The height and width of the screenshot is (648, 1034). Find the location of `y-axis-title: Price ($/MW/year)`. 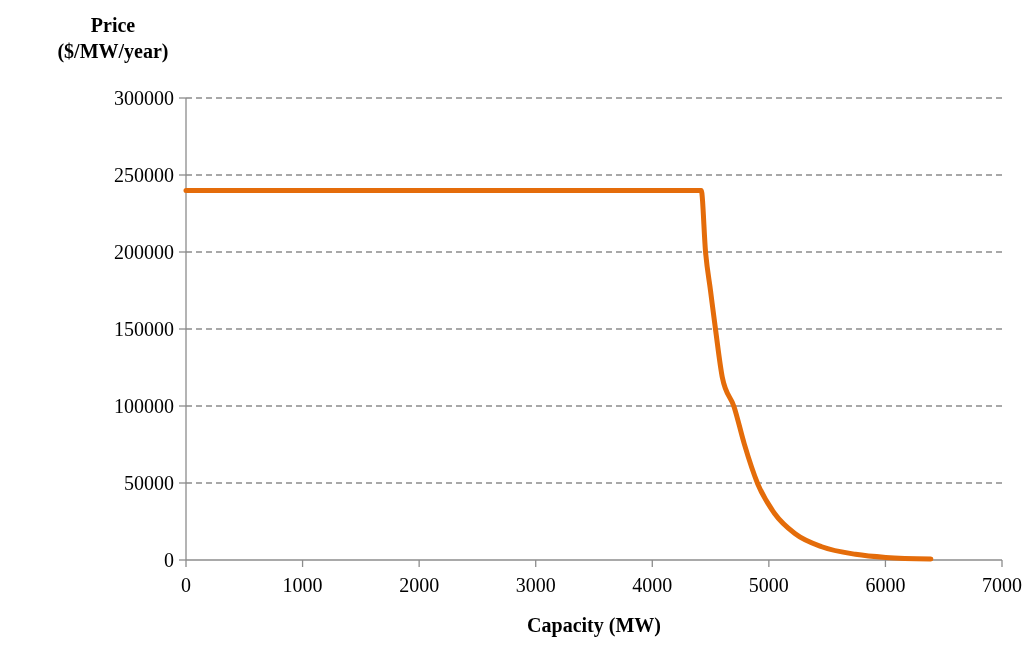

y-axis-title: Price ($/MW/year) is located at coordinates (113, 38).